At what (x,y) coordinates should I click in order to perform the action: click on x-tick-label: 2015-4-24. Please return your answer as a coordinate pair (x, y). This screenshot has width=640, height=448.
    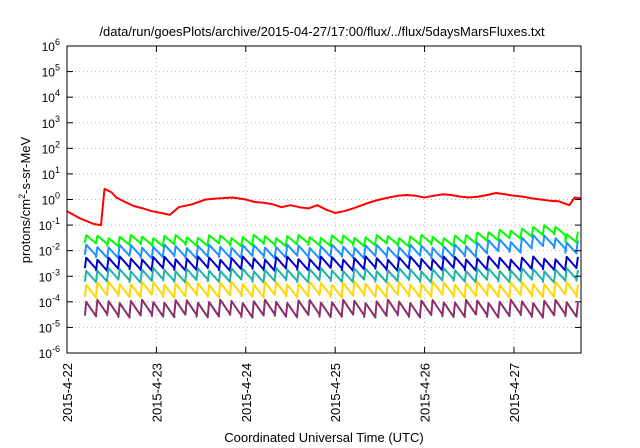
    Looking at the image, I should click on (246, 392).